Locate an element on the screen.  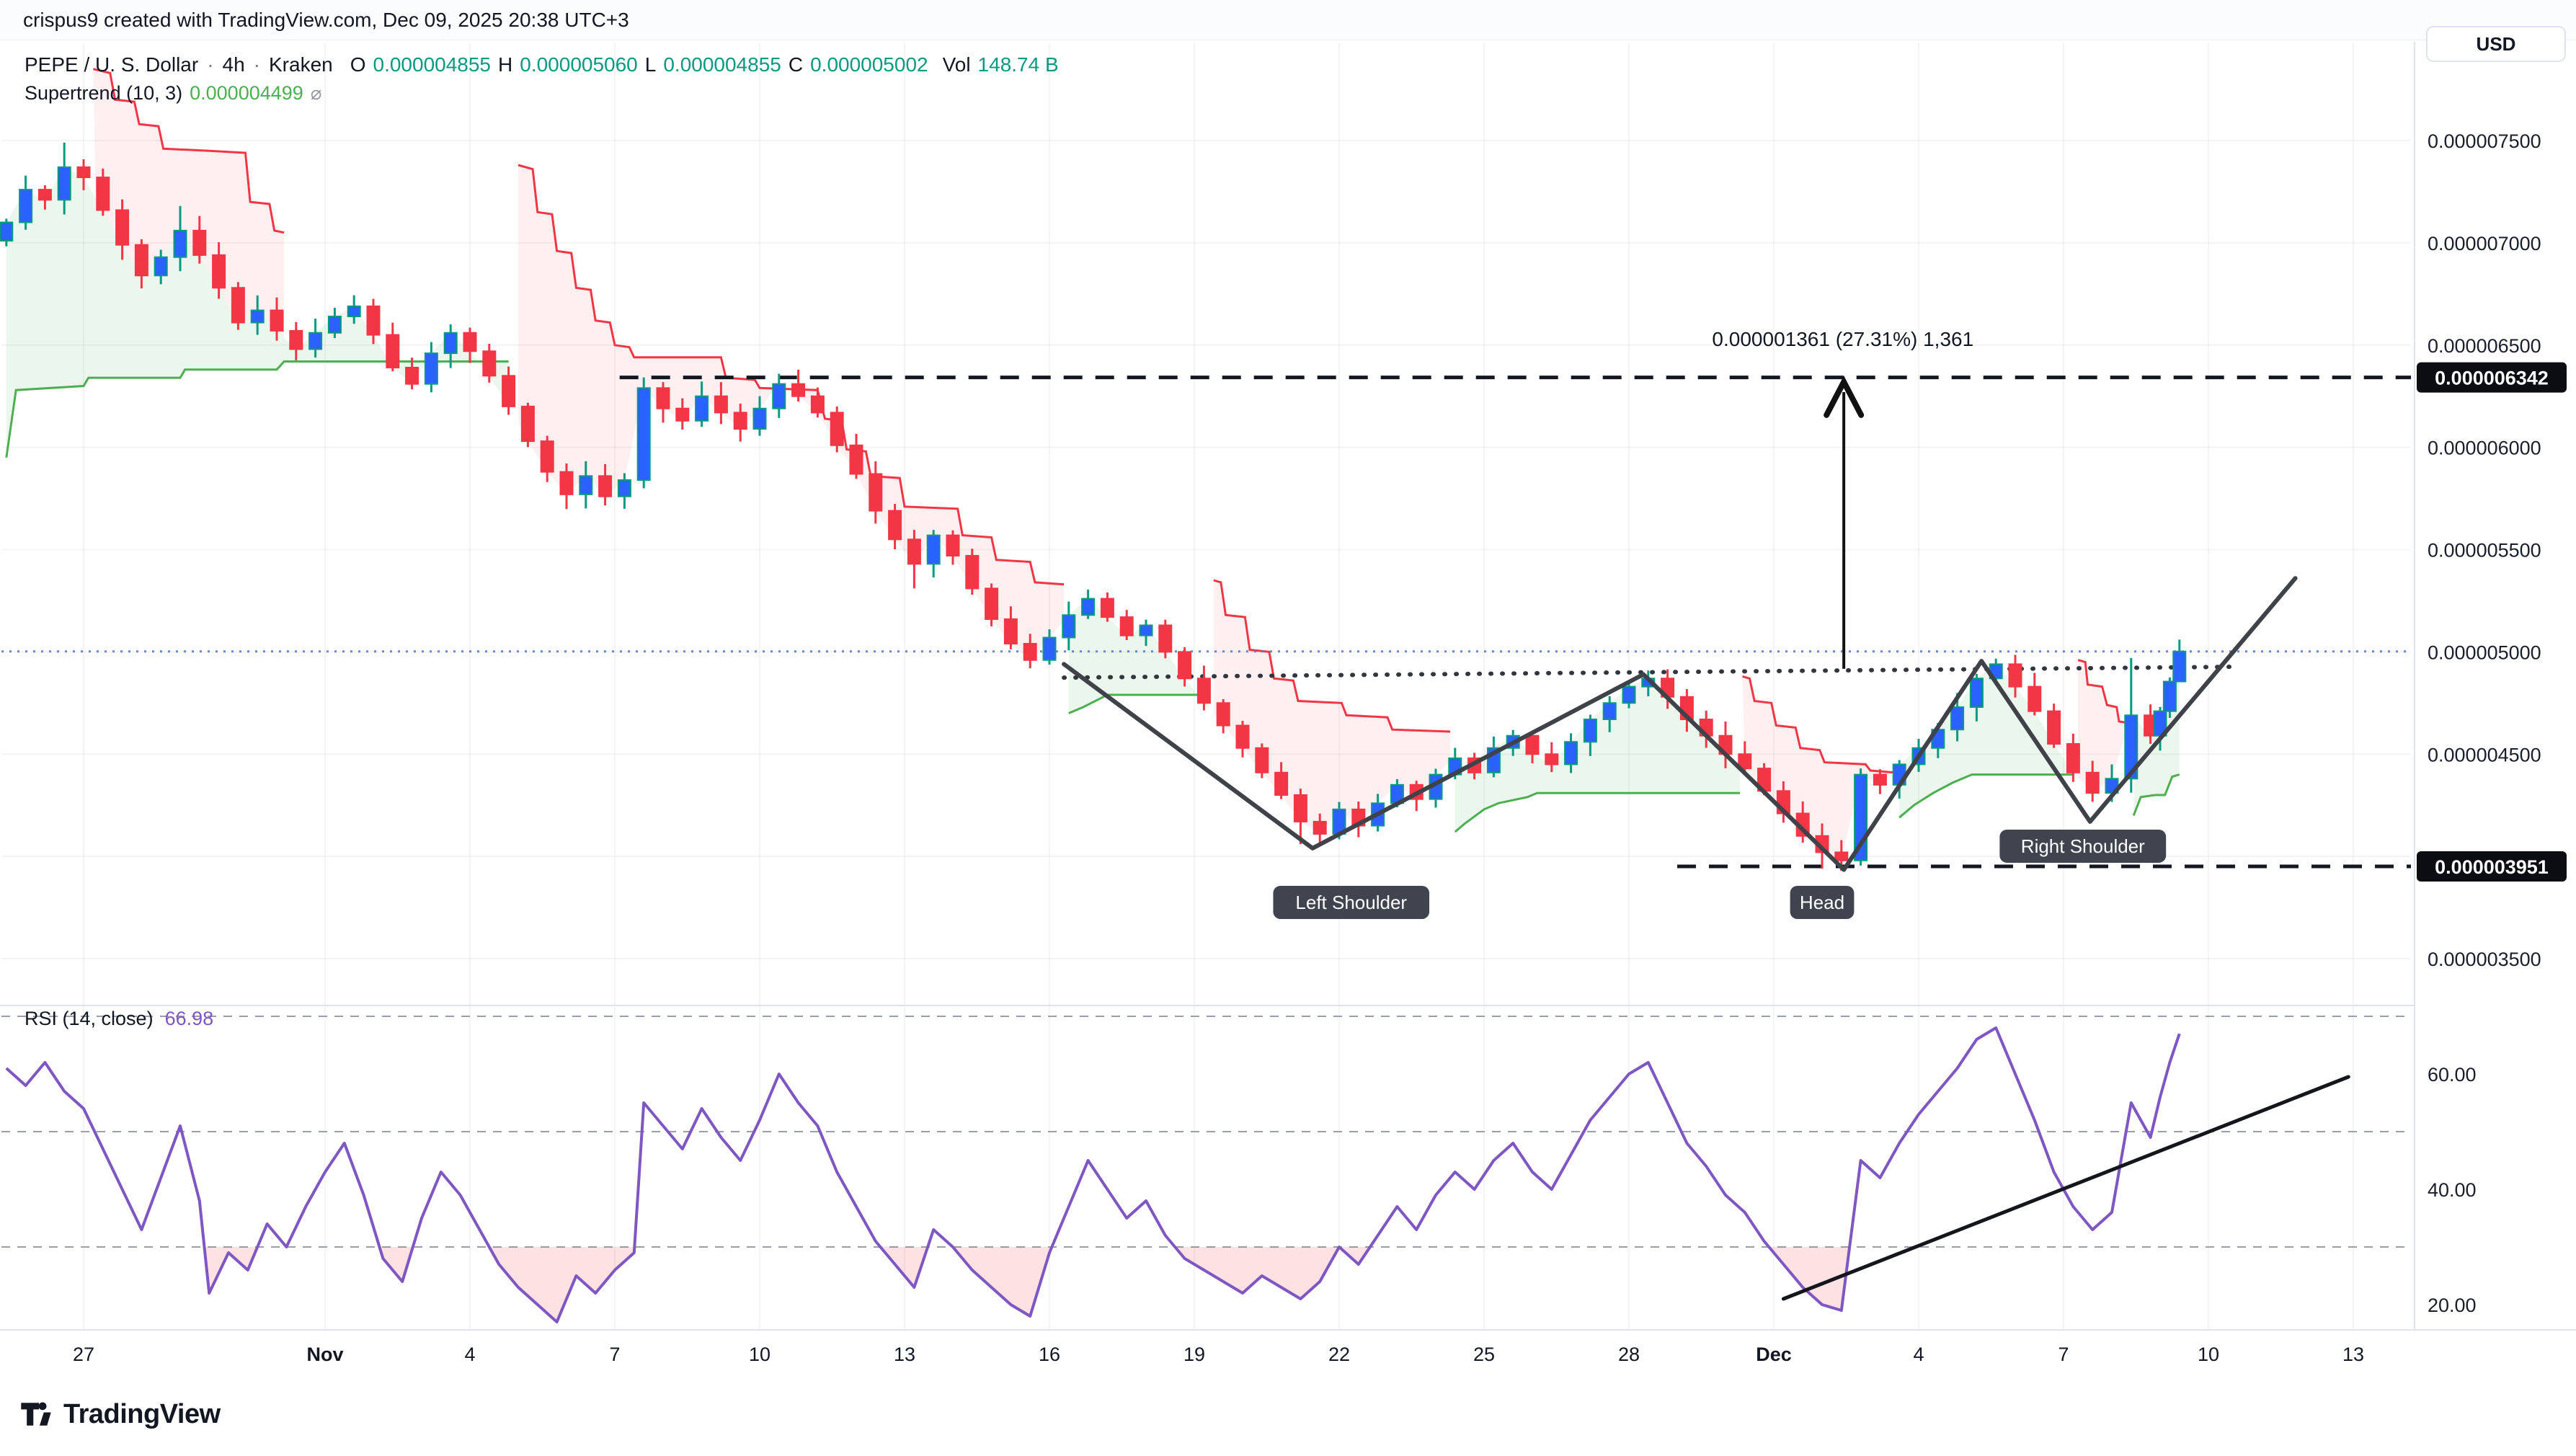
measure-label: 0.000001361 (27.31%) 1,361 is located at coordinates (1842, 339).